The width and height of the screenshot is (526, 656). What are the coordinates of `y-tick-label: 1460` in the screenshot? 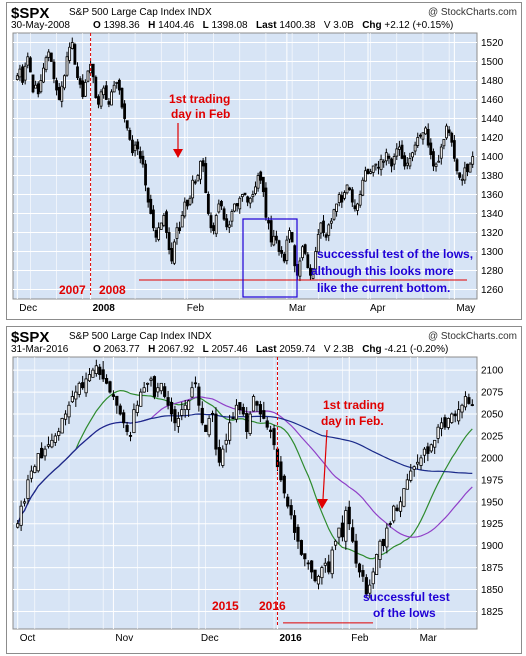 It's located at (492, 100).